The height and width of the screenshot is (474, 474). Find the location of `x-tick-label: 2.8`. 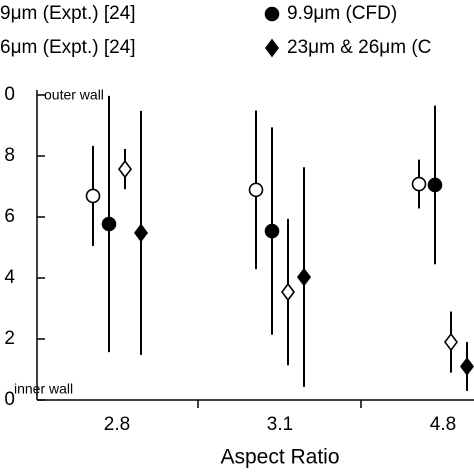

x-tick-label: 2.8 is located at coordinates (117, 424).